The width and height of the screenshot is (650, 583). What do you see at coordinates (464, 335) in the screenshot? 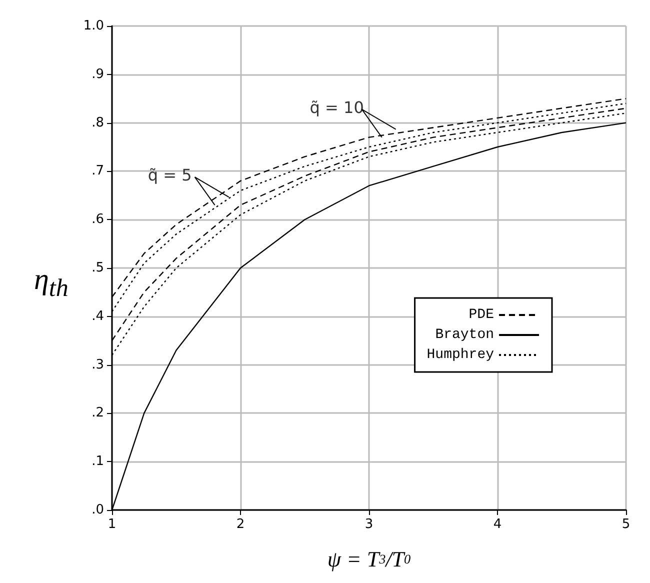
I see `legend-label: Brayton` at bounding box center [464, 335].